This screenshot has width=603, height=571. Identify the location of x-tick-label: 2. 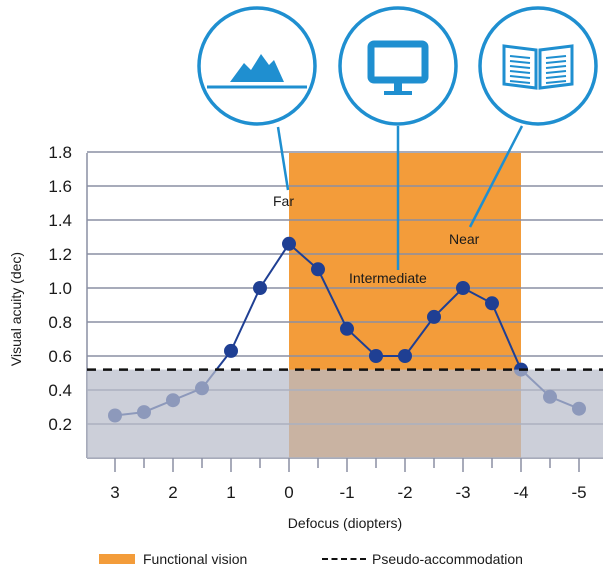
(172, 492).